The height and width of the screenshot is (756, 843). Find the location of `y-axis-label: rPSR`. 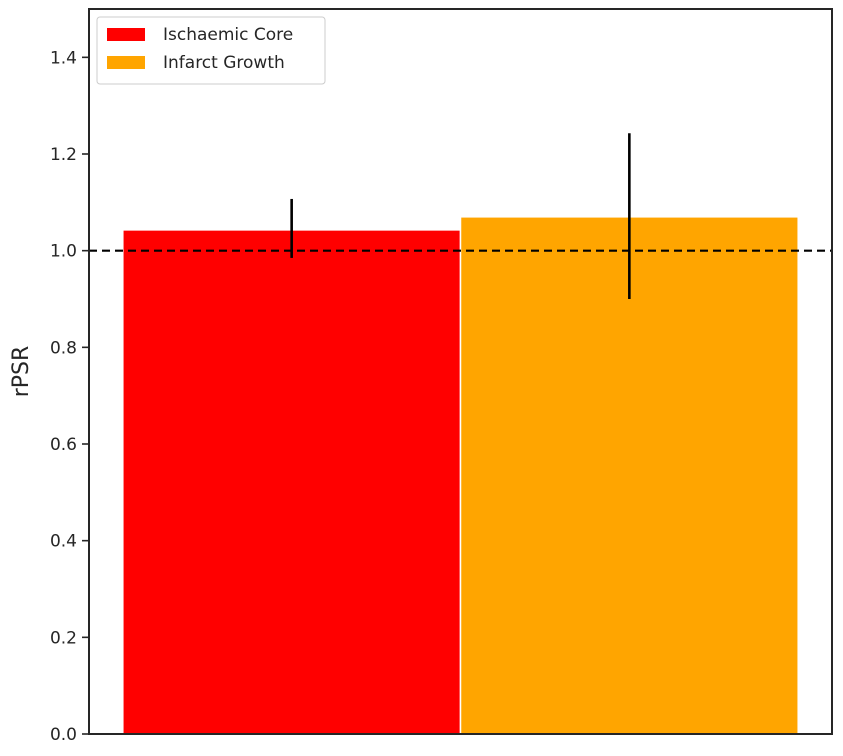

y-axis-label: rPSR is located at coordinates (21, 372).